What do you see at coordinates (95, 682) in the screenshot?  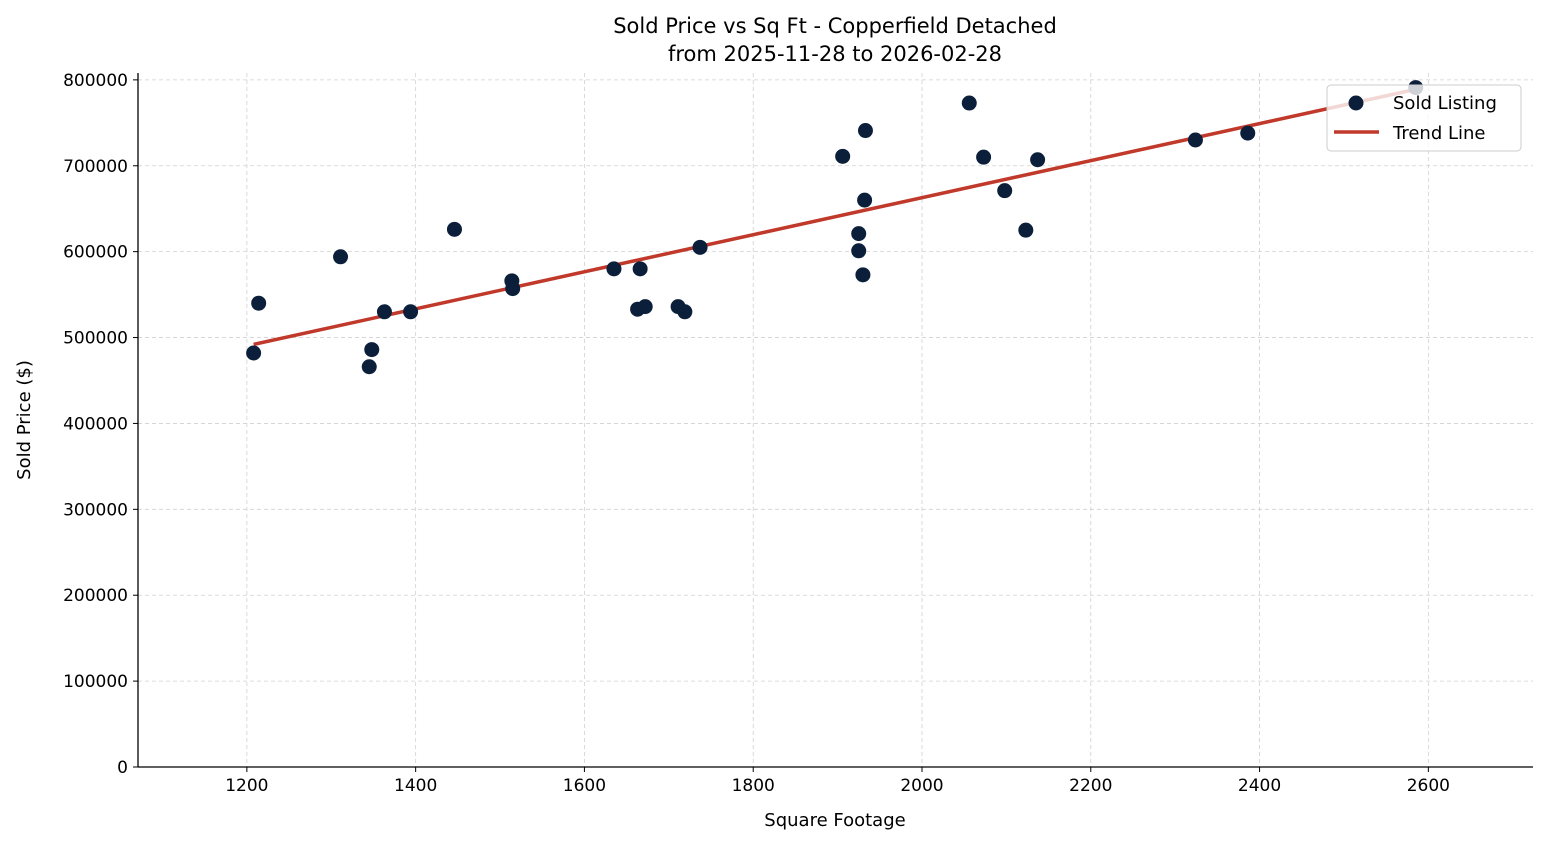 I see `y-tick-label: 100000` at bounding box center [95, 682].